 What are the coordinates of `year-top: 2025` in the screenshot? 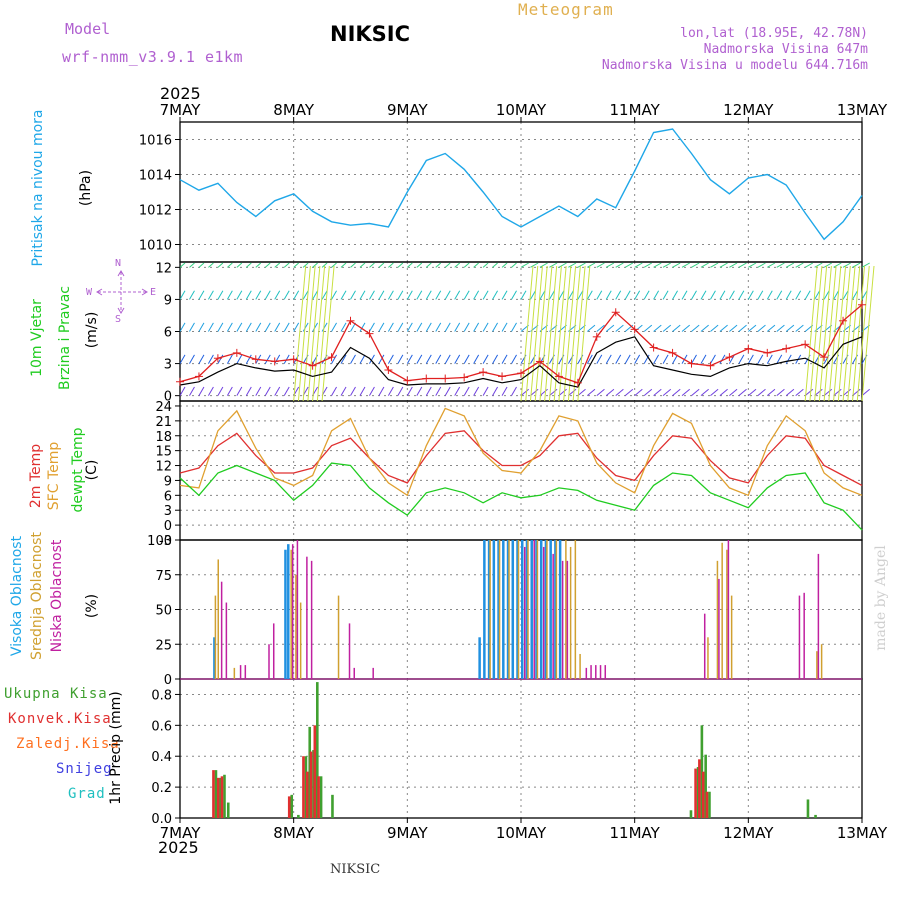 It's located at (180, 93).